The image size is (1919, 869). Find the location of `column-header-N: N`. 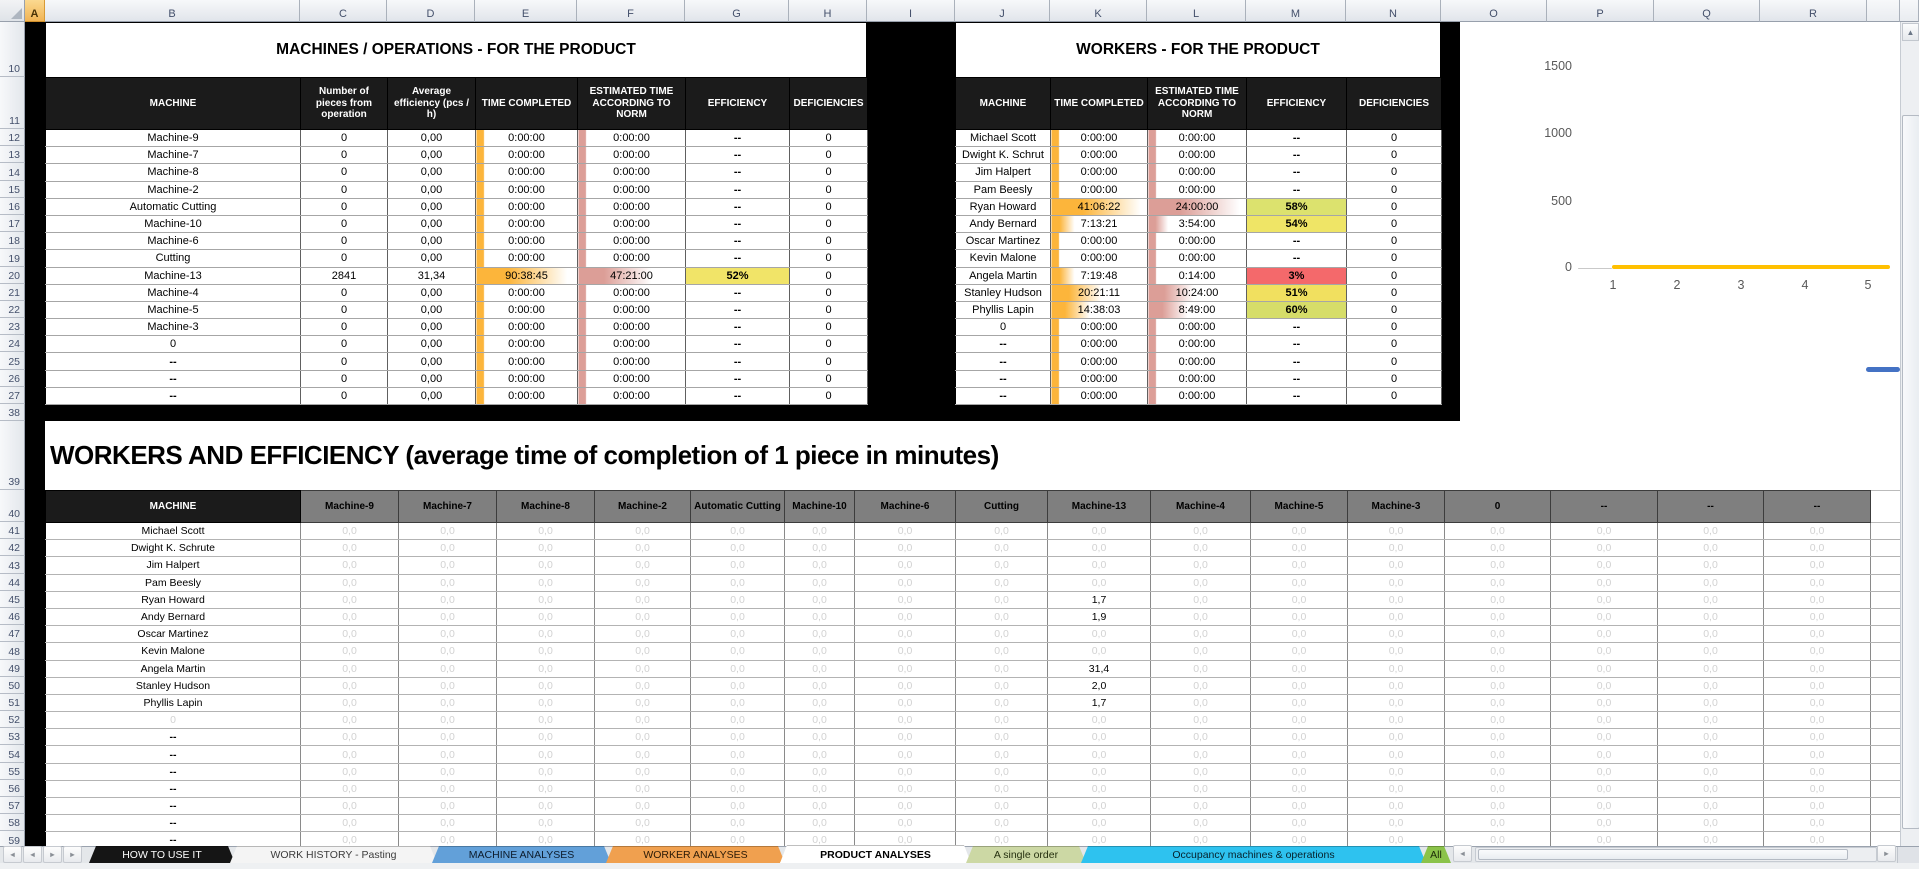

column-header-N: N is located at coordinates (1393, 11).